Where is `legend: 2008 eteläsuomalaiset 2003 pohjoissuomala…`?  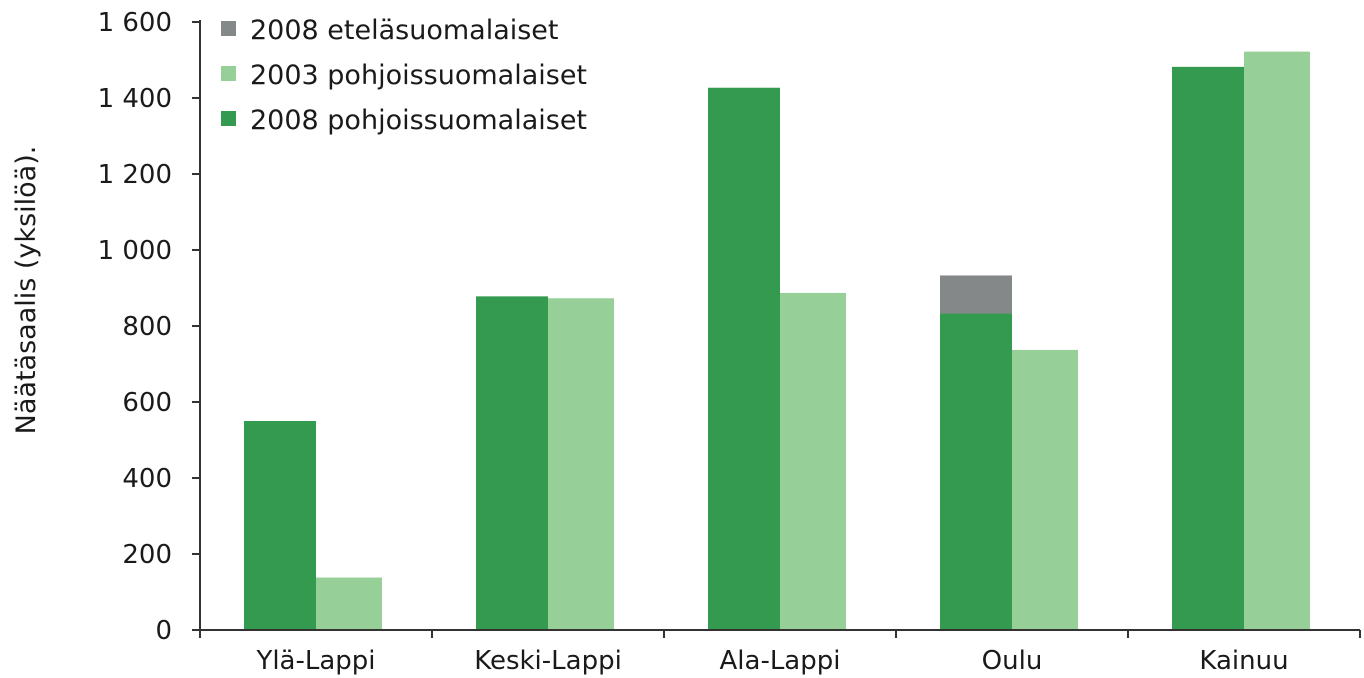
legend: 2008 eteläsuomalaiset 2003 pohjoissuomala… is located at coordinates (404, 75).